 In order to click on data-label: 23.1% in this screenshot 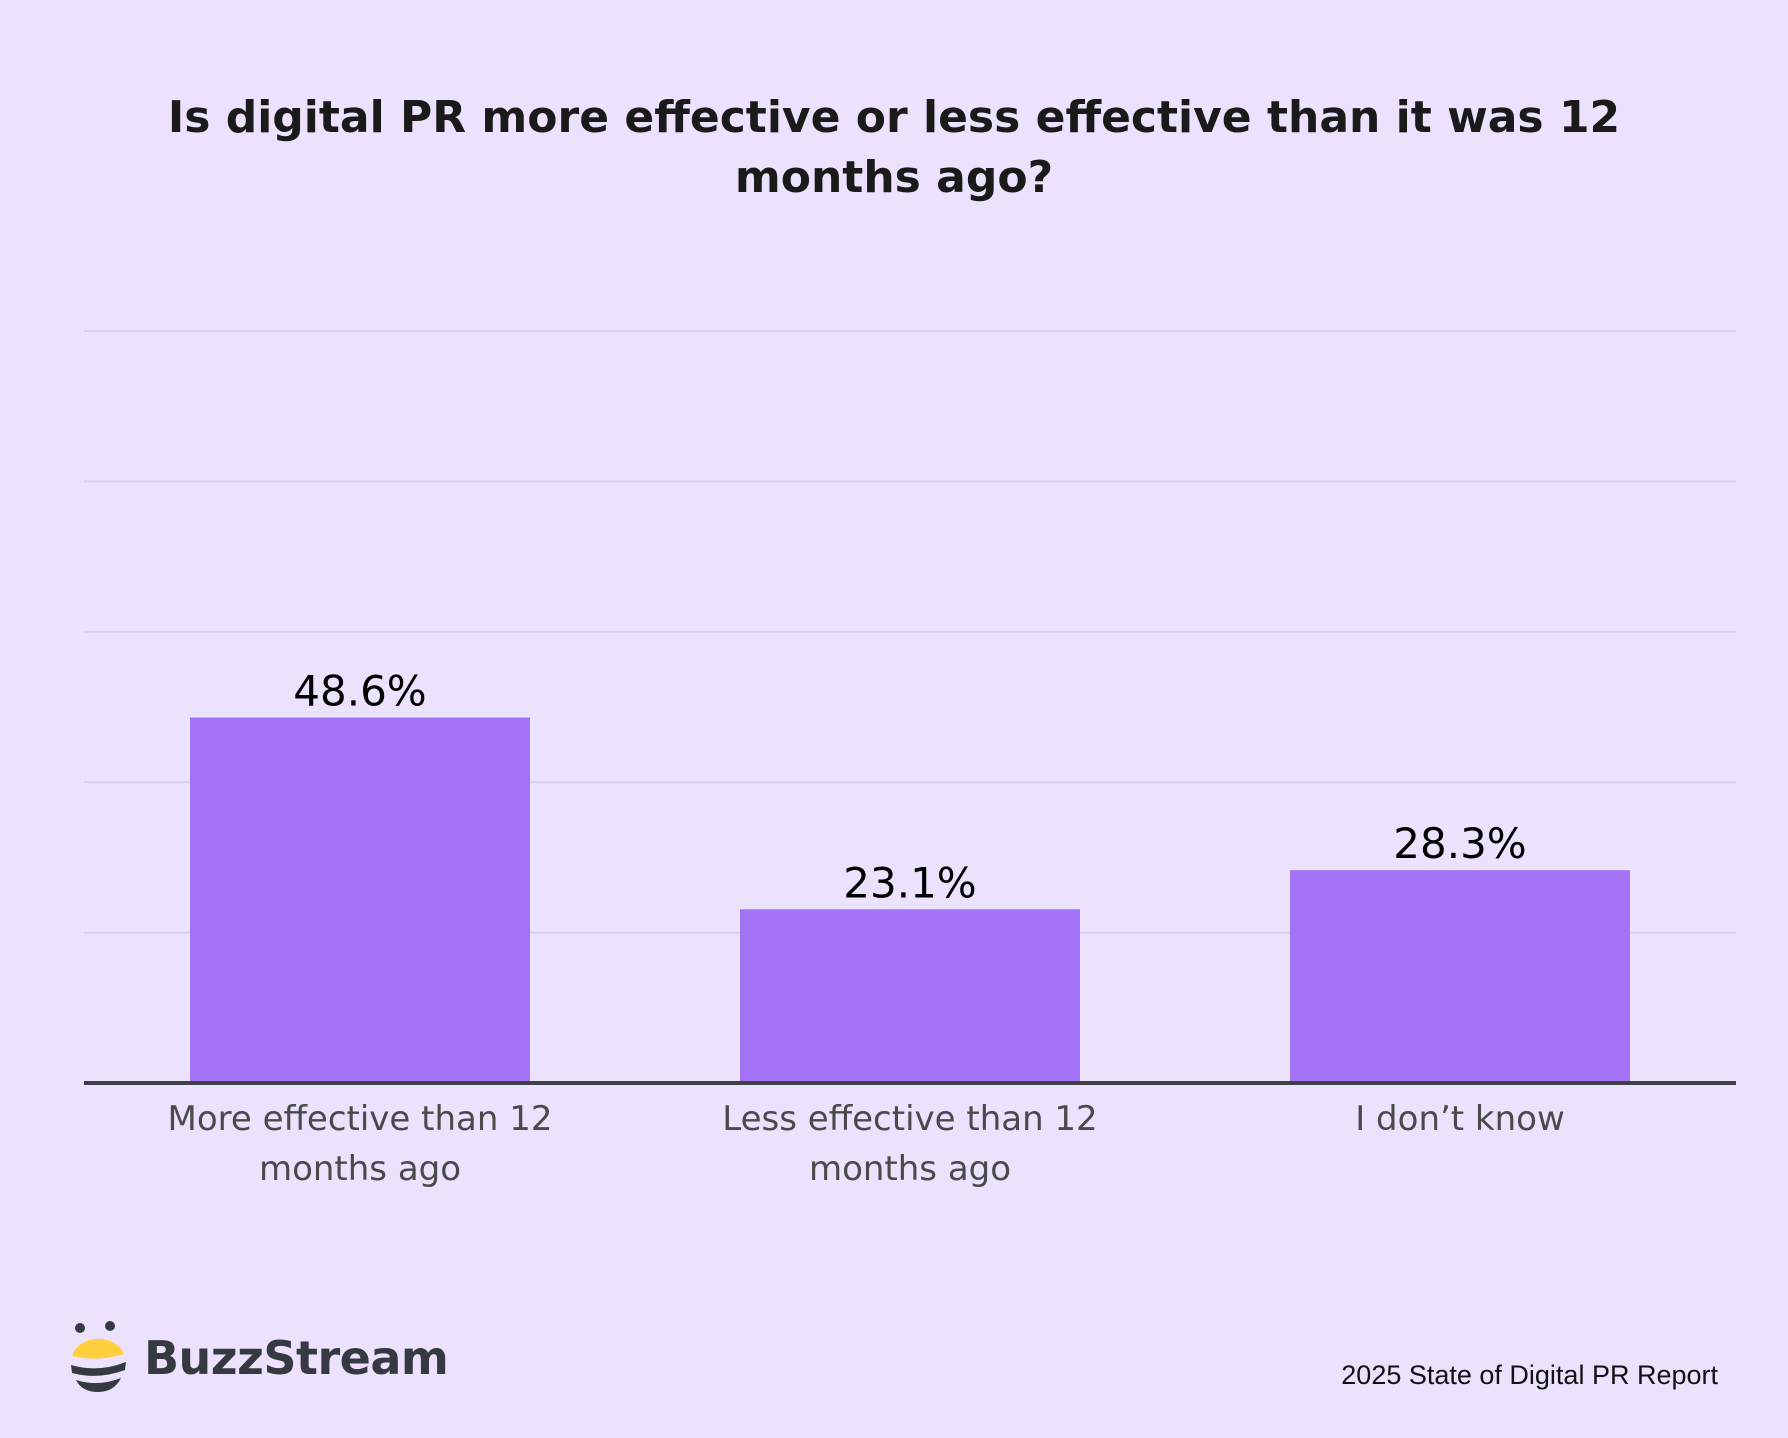, I will do `click(909, 882)`.